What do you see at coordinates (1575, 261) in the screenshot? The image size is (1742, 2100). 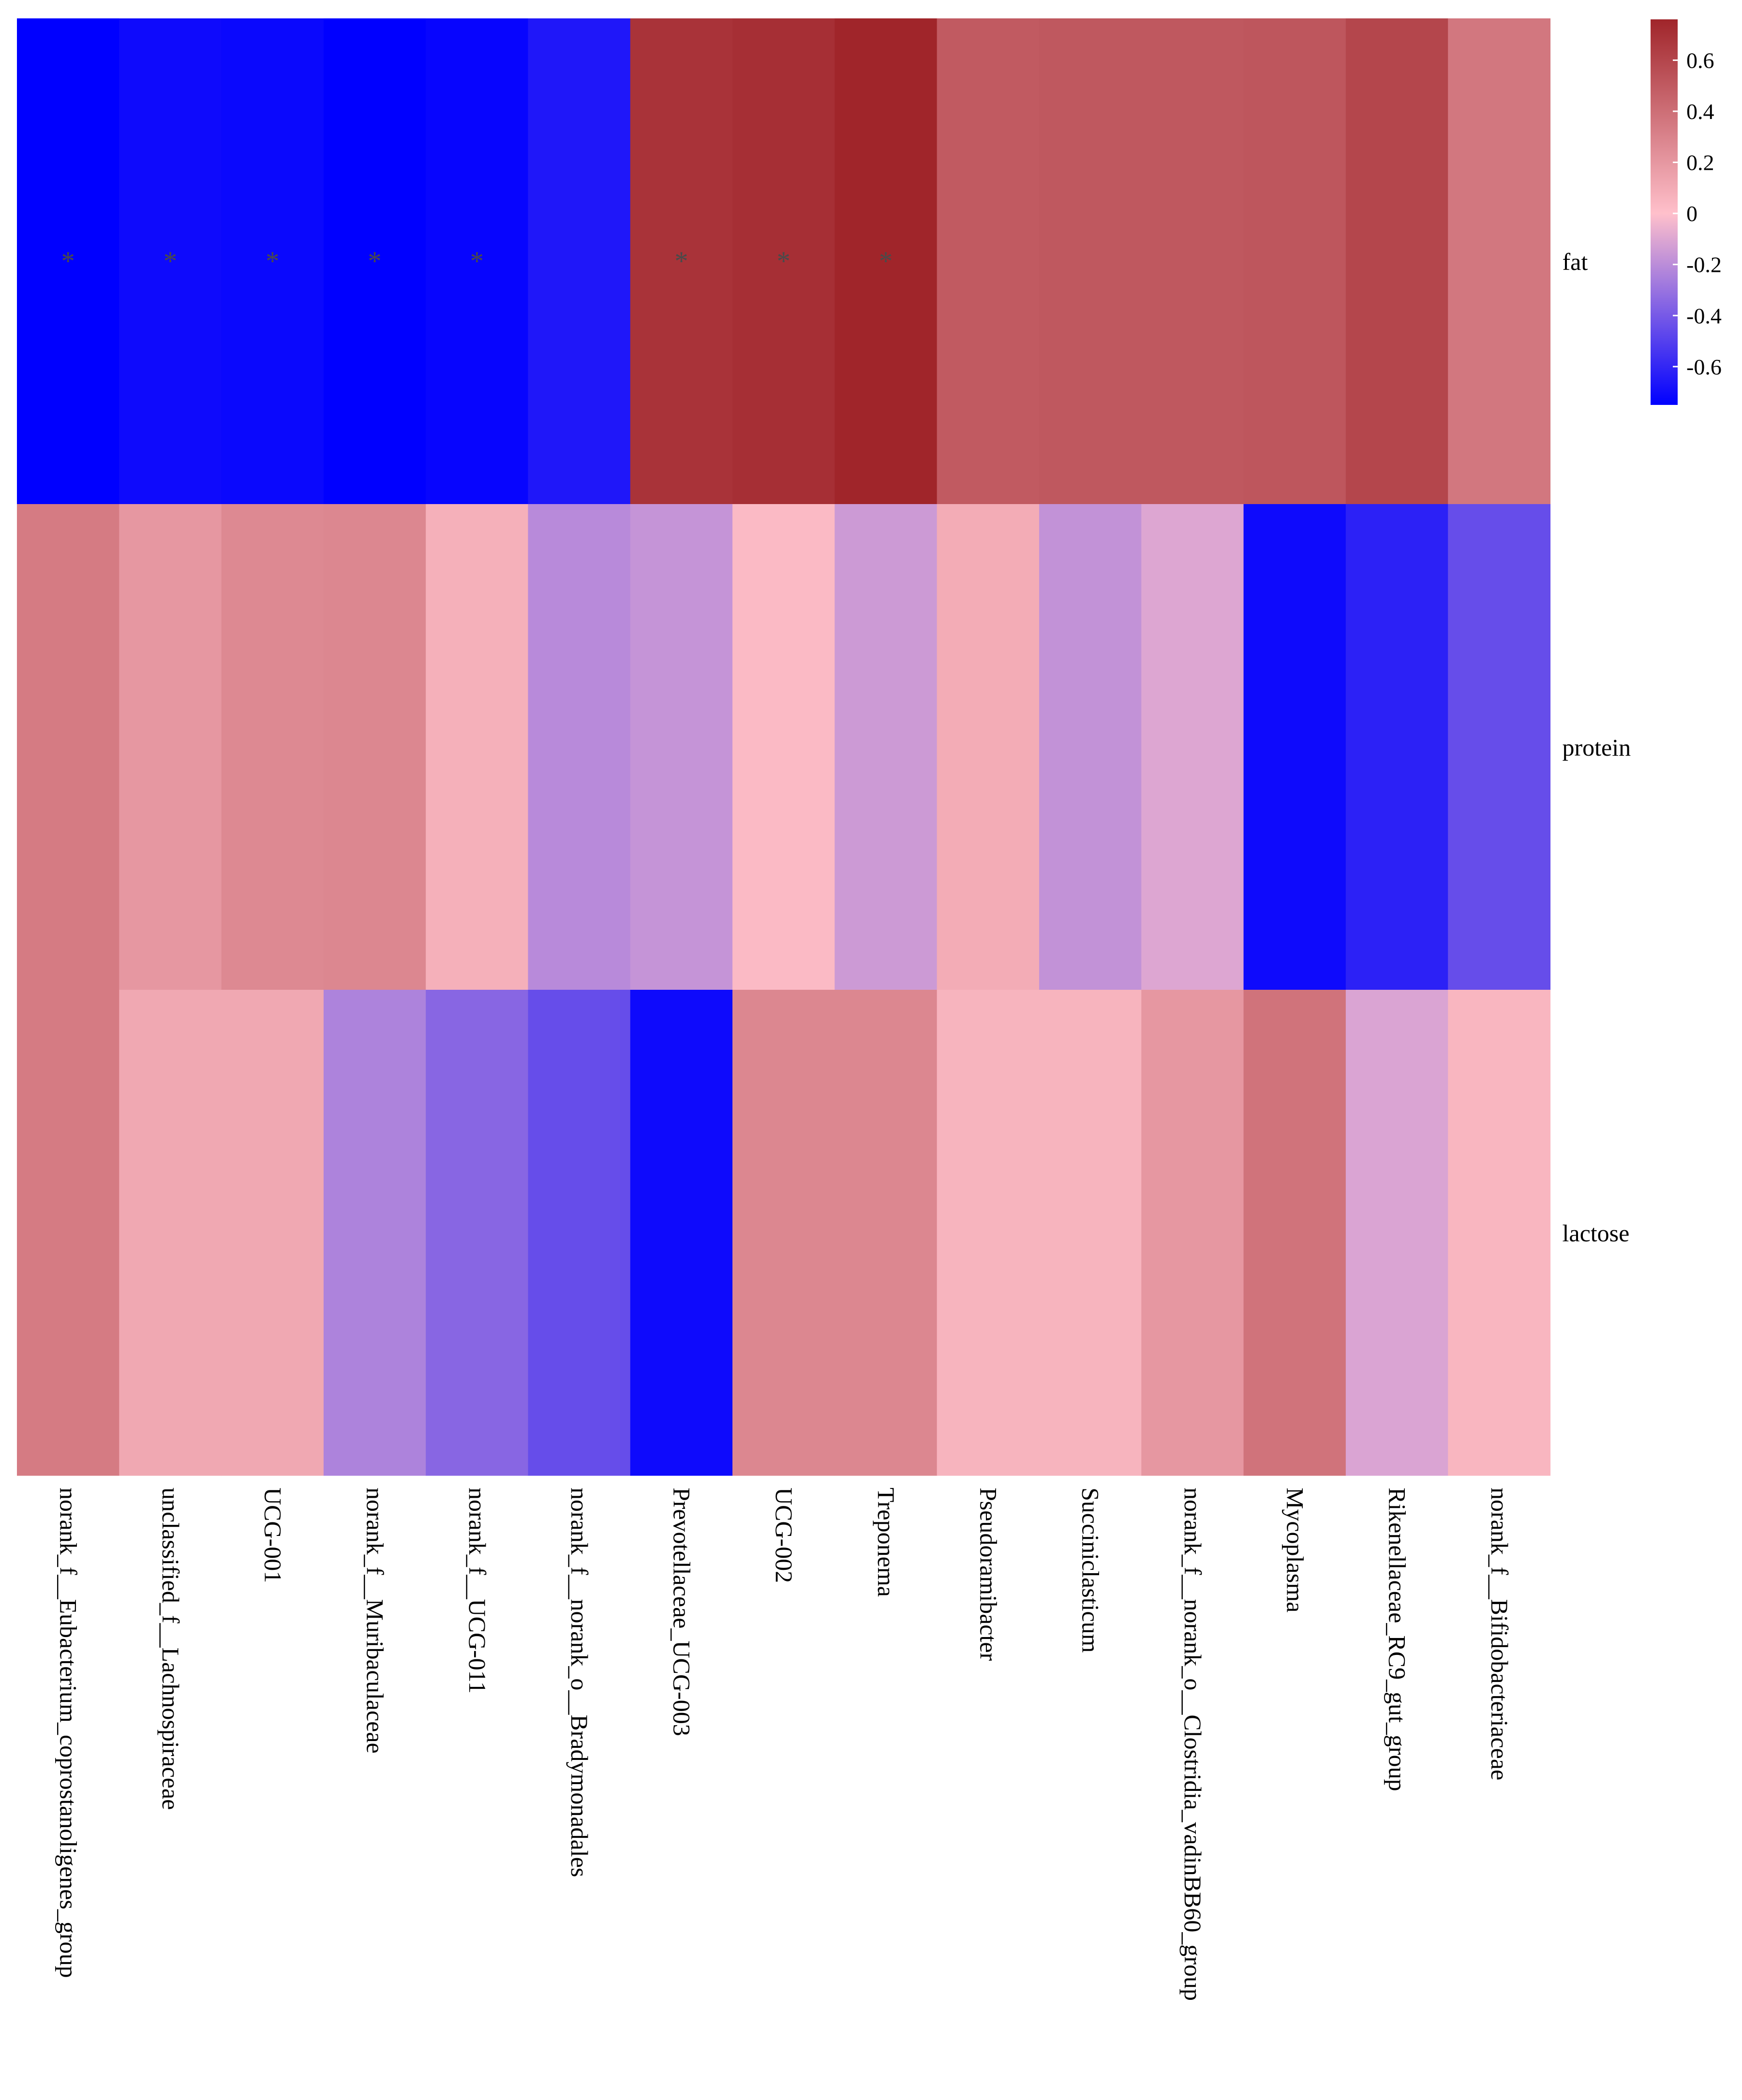 I see `row-label-fat: fat` at bounding box center [1575, 261].